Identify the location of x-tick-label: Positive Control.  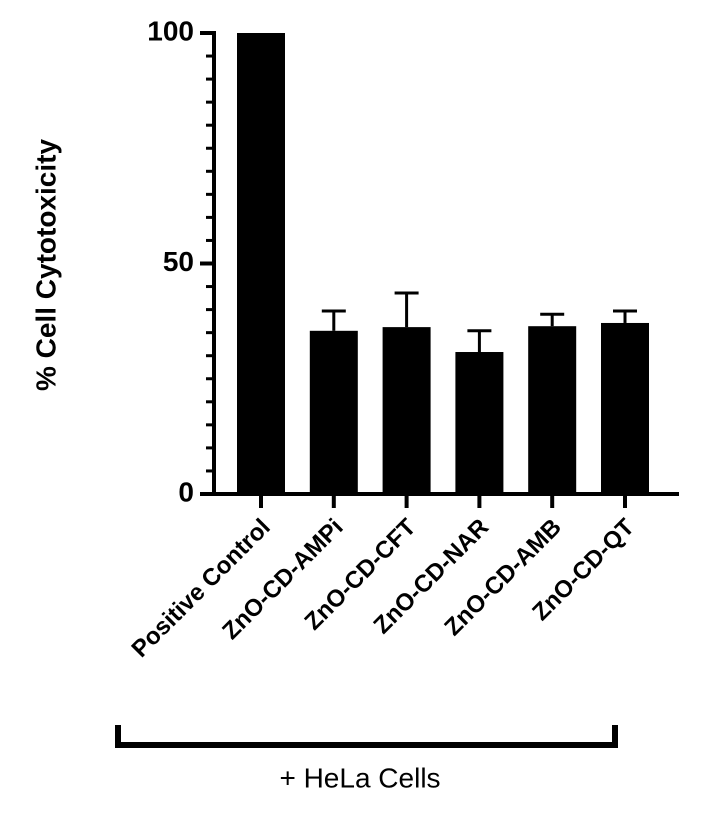
(201, 588).